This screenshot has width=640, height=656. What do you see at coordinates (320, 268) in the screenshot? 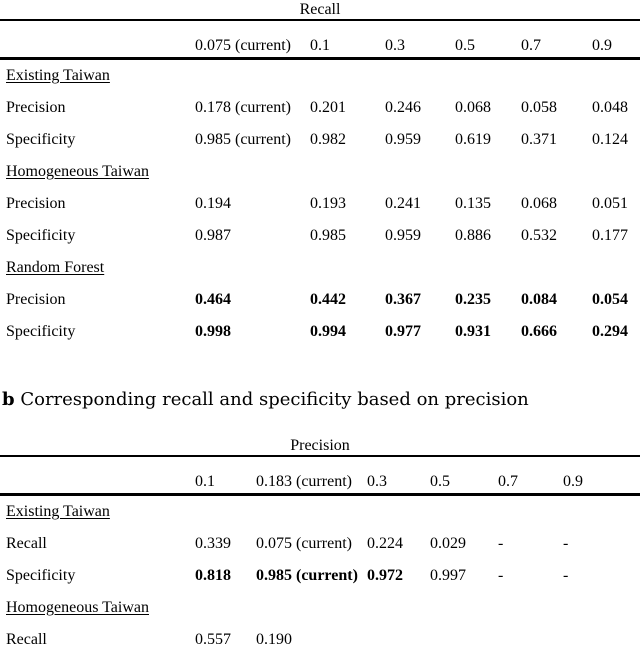
I see `section-row: Random Forest` at bounding box center [320, 268].